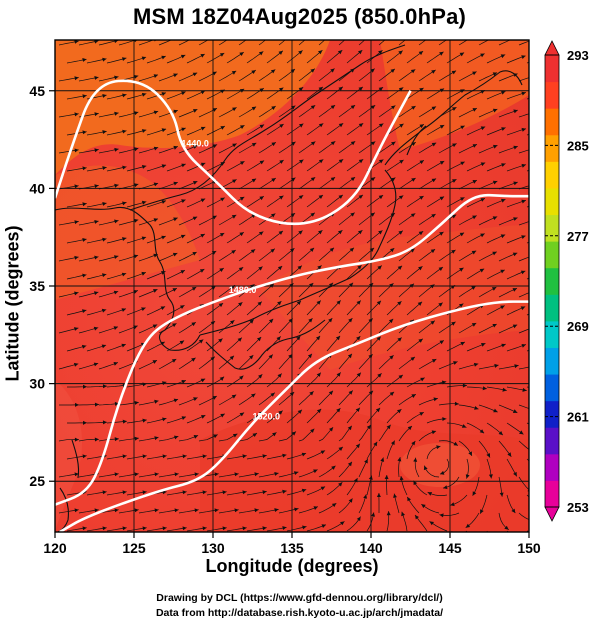  What do you see at coordinates (299, 16) in the screenshot?
I see `page-title: MSM 18Z04Aug2025 (850.0hPa)` at bounding box center [299, 16].